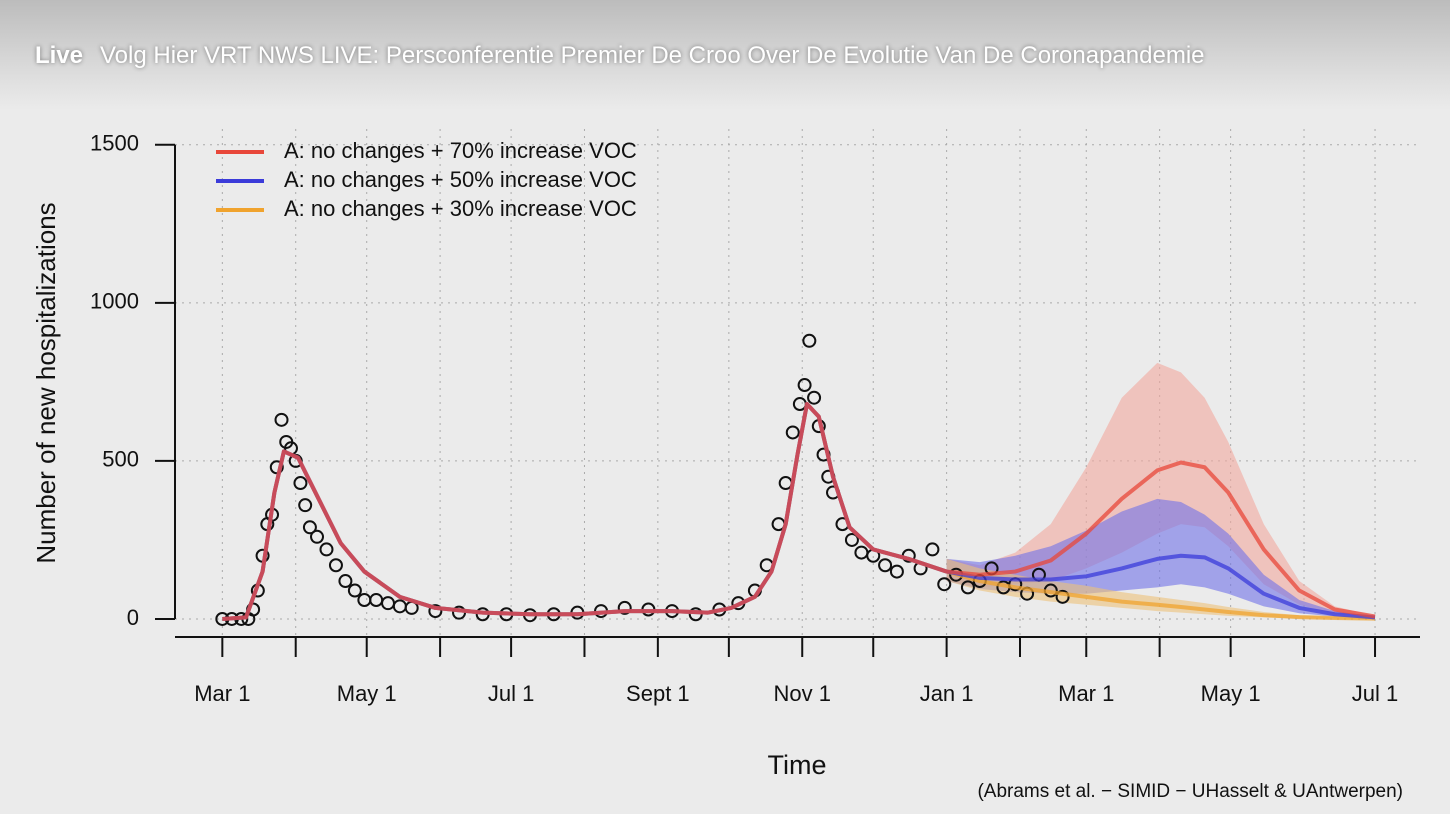 The height and width of the screenshot is (814, 1450). I want to click on x-tick-label: Nov 1, so click(801, 693).